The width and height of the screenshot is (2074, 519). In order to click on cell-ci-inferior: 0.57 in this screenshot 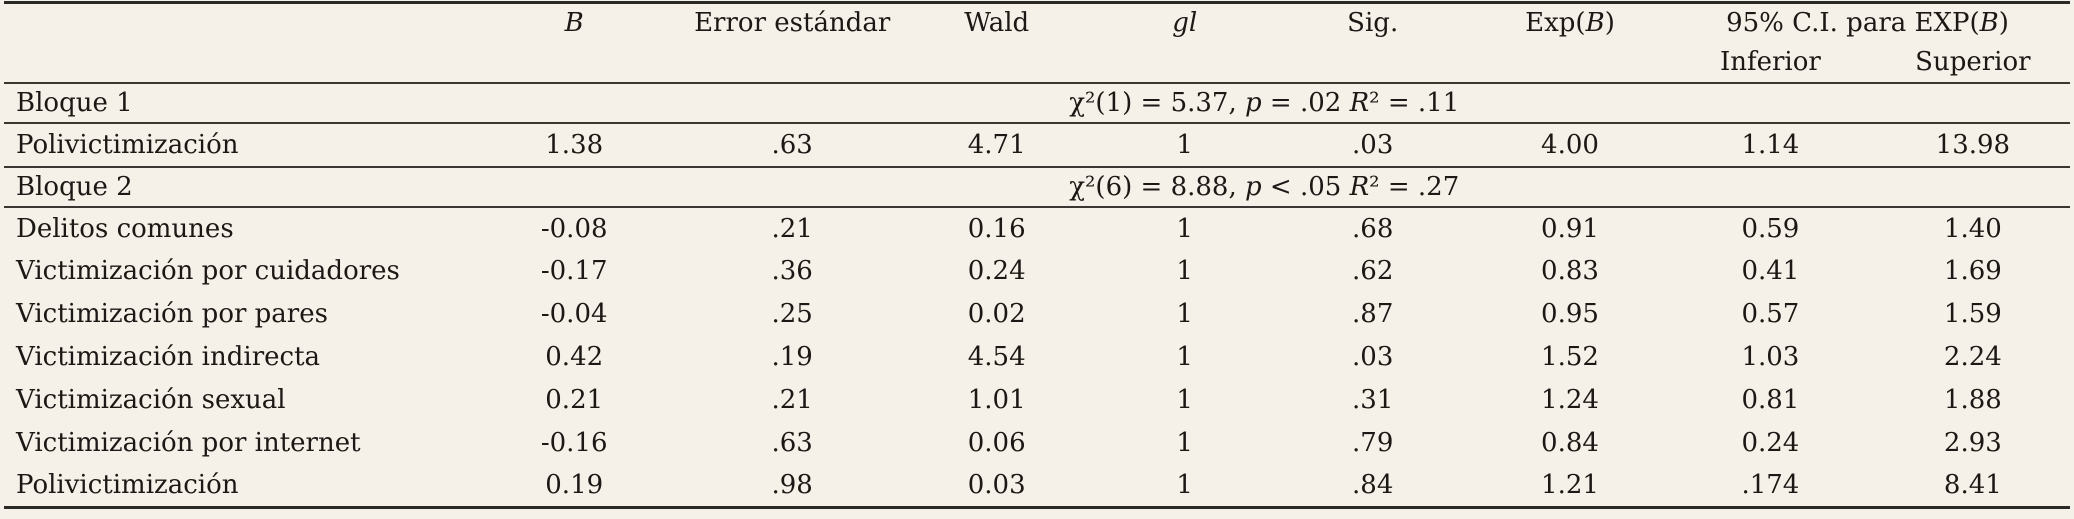, I will do `click(1770, 314)`.